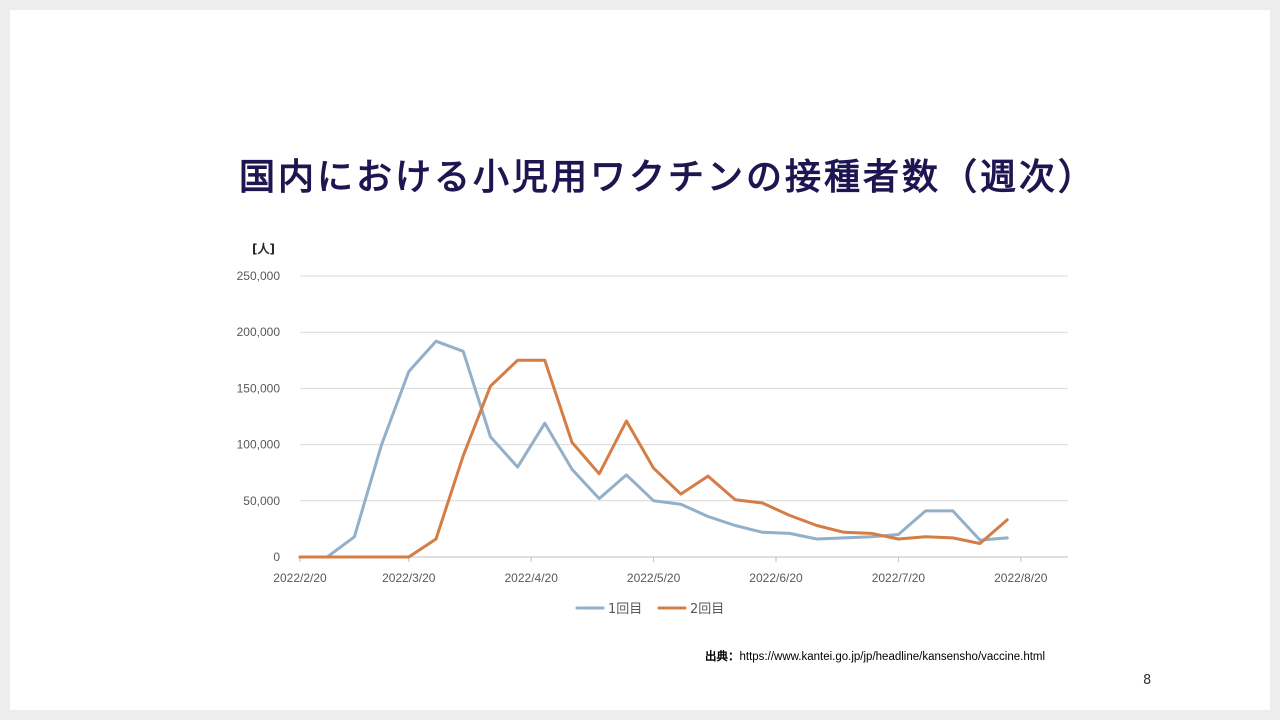 This screenshot has width=1280, height=720. I want to click on x-tick-label: 2022/2/20, so click(300, 578).